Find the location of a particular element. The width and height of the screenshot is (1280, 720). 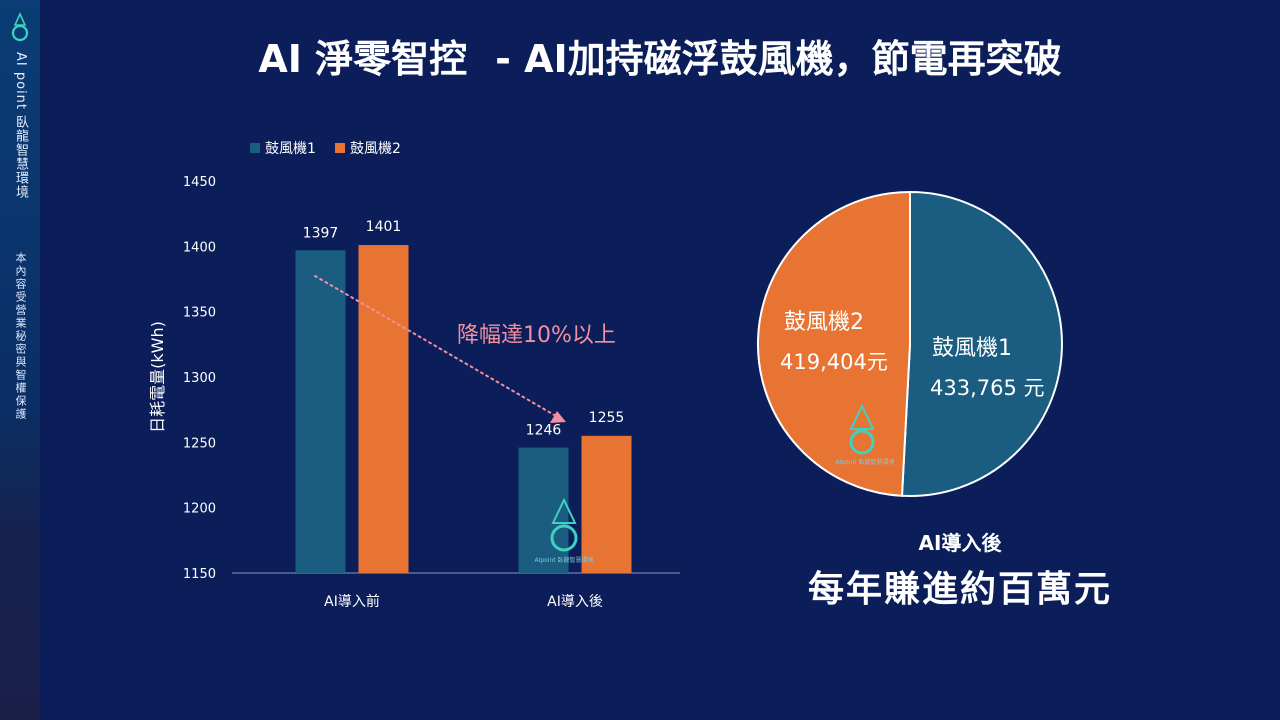

aipoint-logo-icon is located at coordinates (20, 27).